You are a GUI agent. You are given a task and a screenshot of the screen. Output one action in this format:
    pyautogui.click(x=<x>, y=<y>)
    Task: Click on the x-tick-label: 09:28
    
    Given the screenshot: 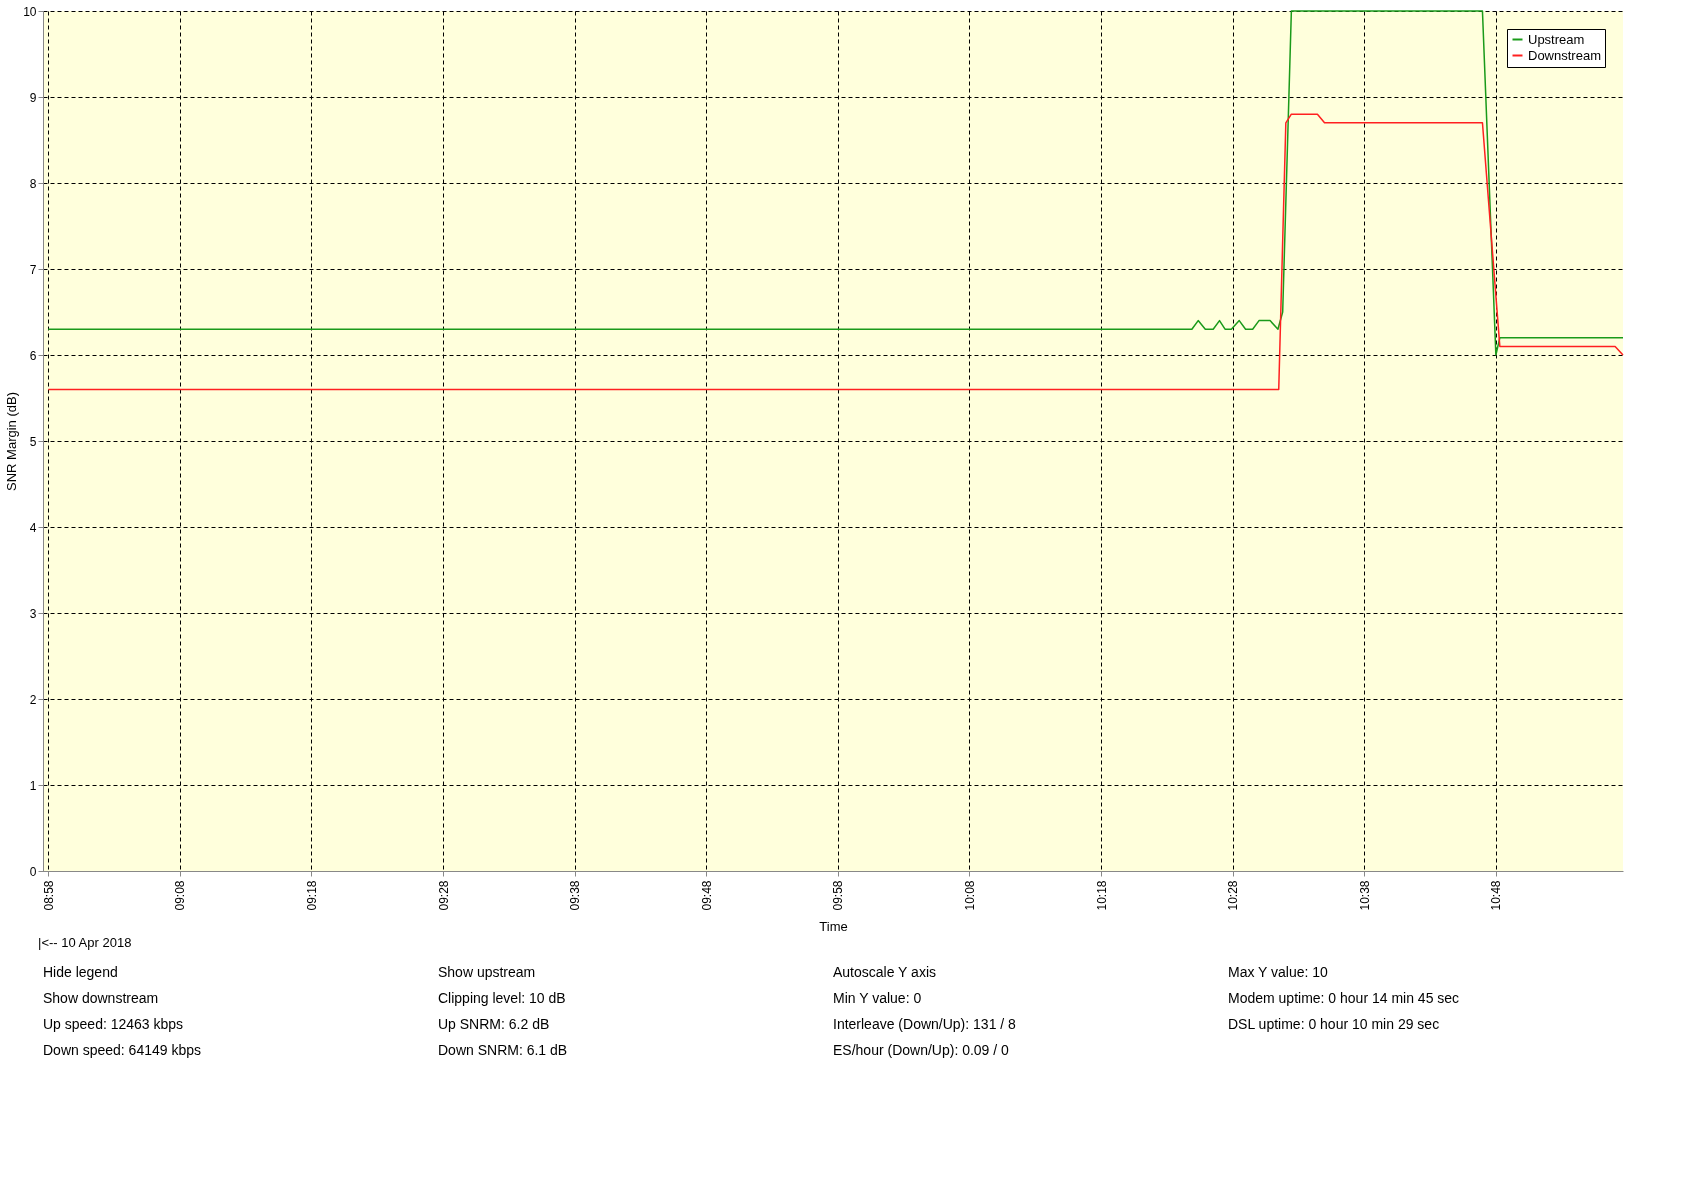 What is the action you would take?
    pyautogui.click(x=443, y=895)
    